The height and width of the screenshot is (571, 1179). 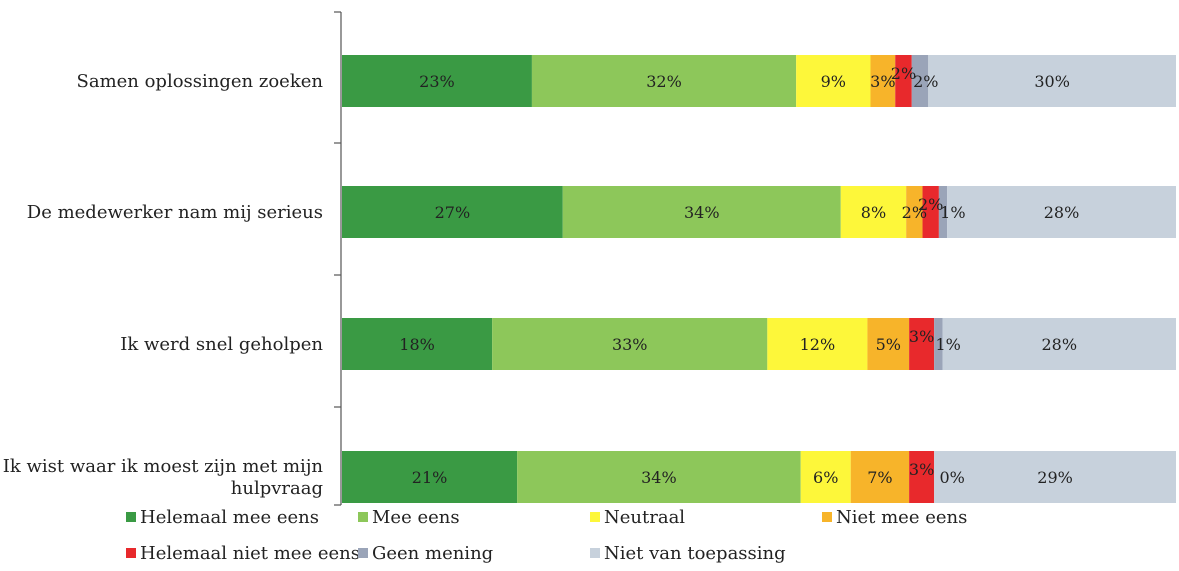 What do you see at coordinates (416, 517) in the screenshot?
I see `legend-label: Mee eens` at bounding box center [416, 517].